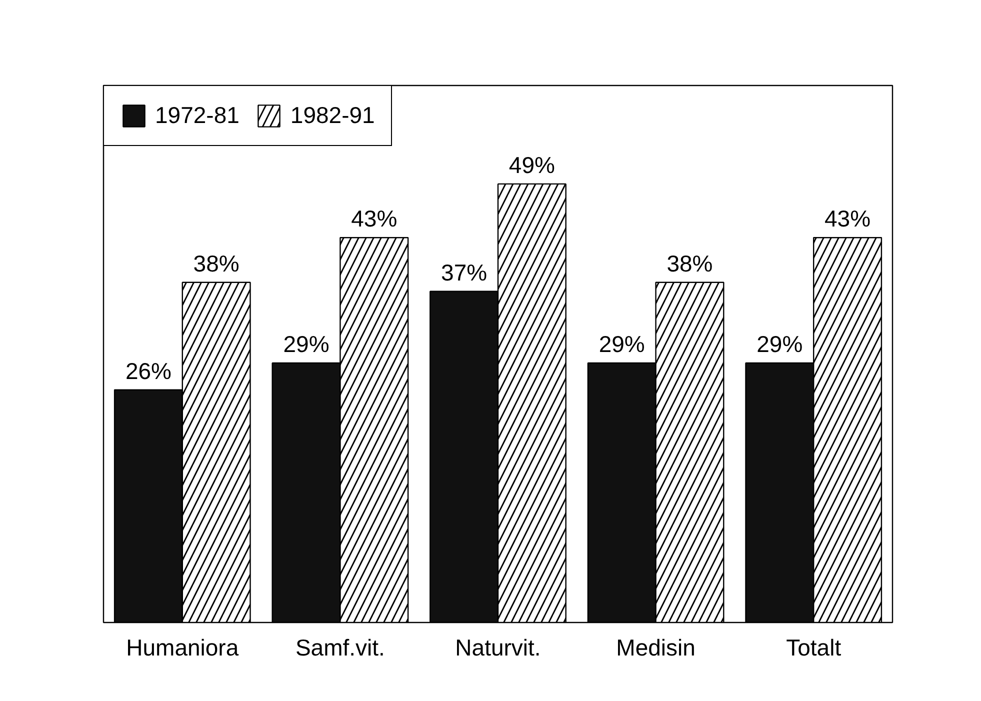  I want to click on x-tick-label: Medisin, so click(656, 647).